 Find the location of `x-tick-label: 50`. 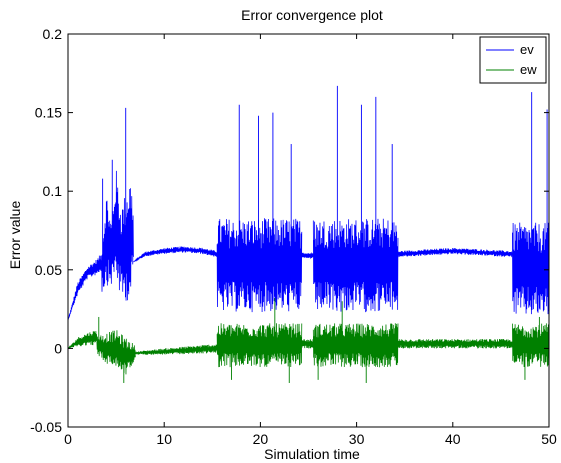

x-tick-label: 50 is located at coordinates (549, 439).